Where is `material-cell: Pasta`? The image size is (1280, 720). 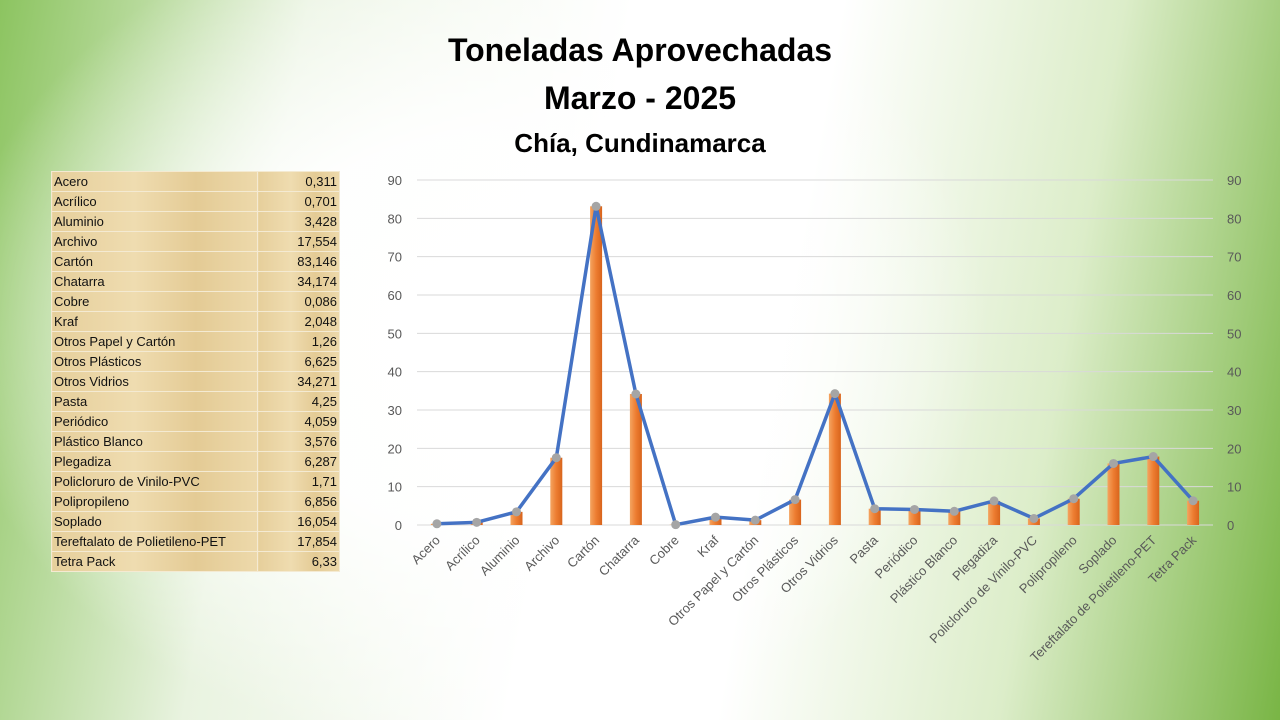
material-cell: Pasta is located at coordinates (154, 401).